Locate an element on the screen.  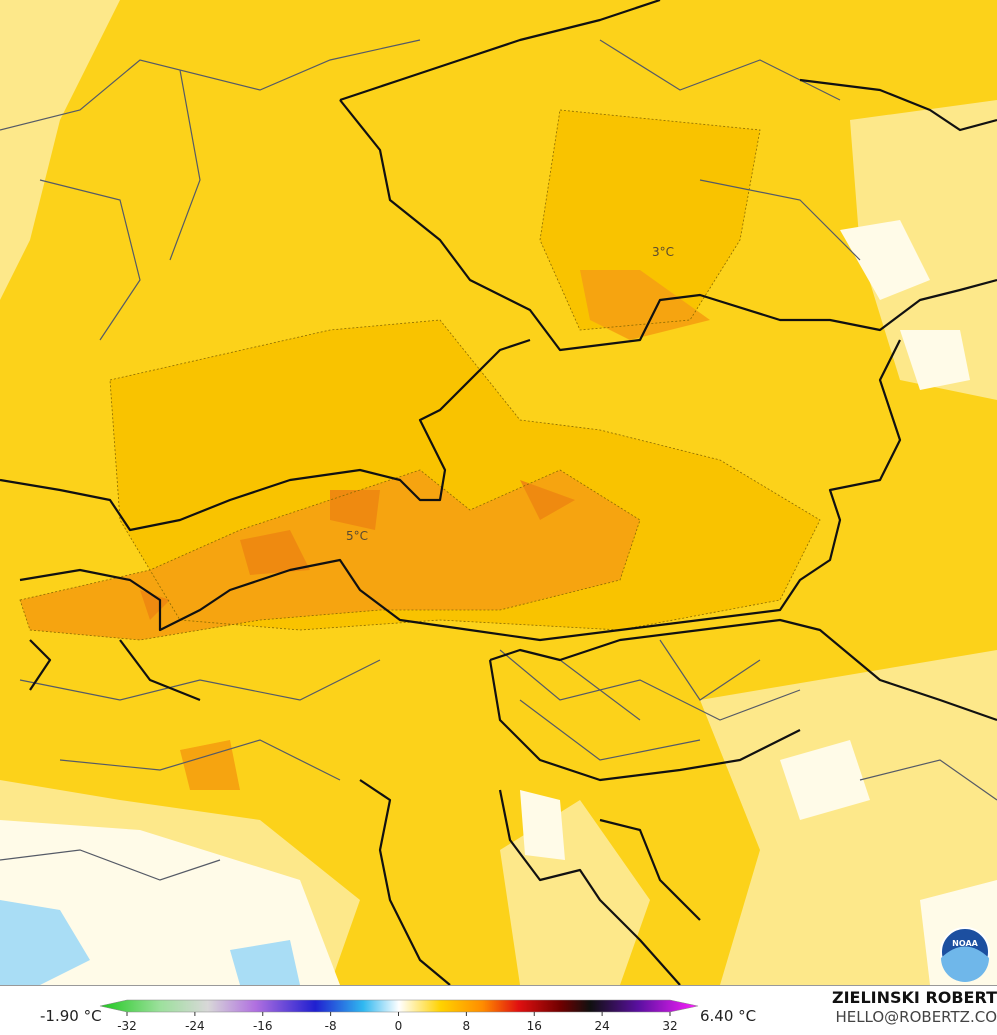
colorbar-tick-label: -16 is located at coordinates (263, 1026).